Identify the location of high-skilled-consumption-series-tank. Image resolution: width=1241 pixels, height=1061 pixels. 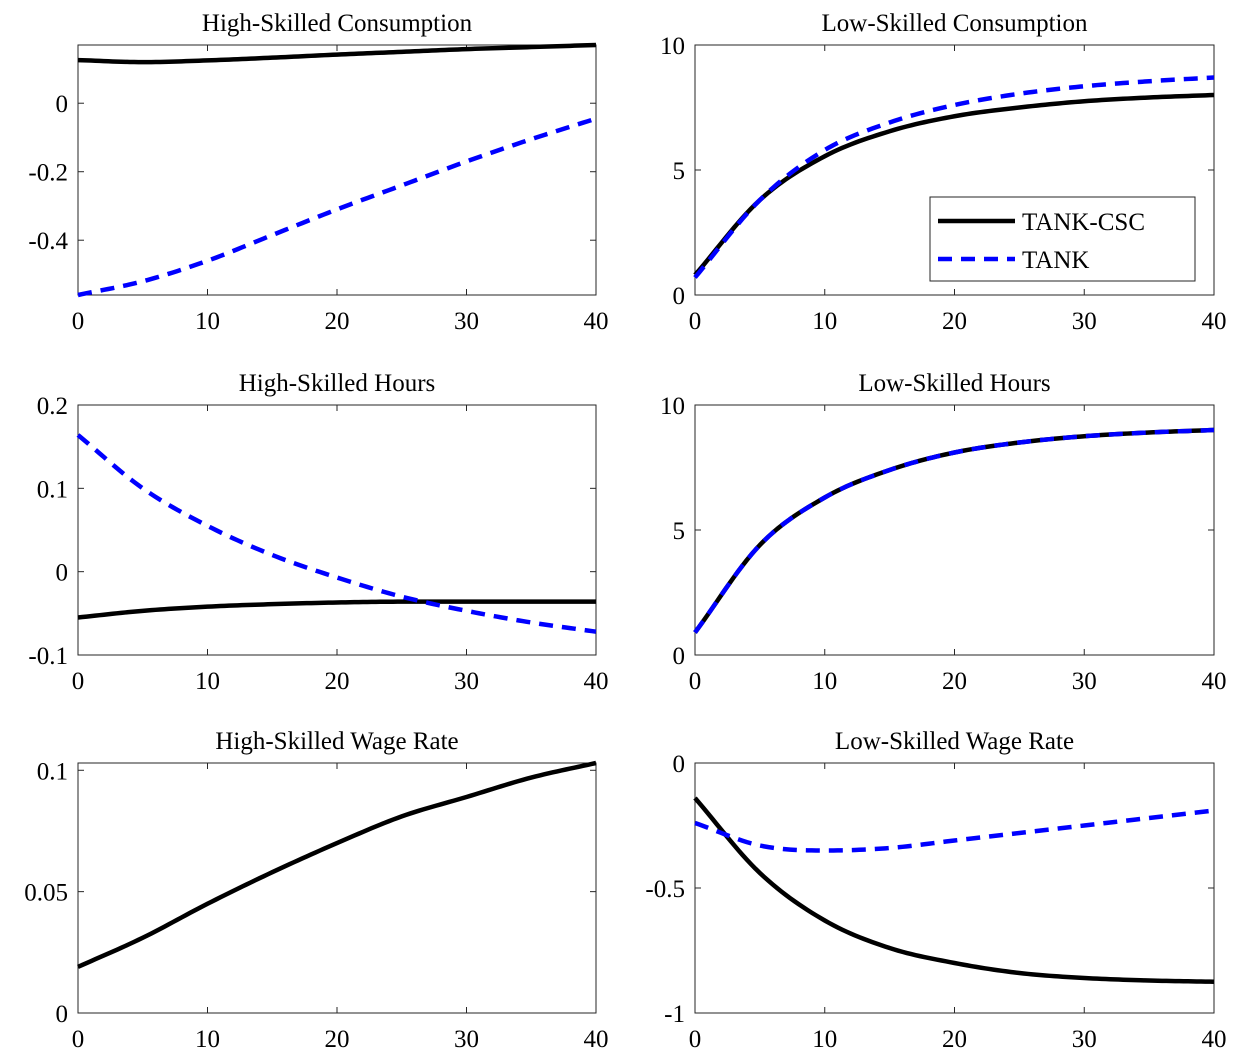
(337, 207).